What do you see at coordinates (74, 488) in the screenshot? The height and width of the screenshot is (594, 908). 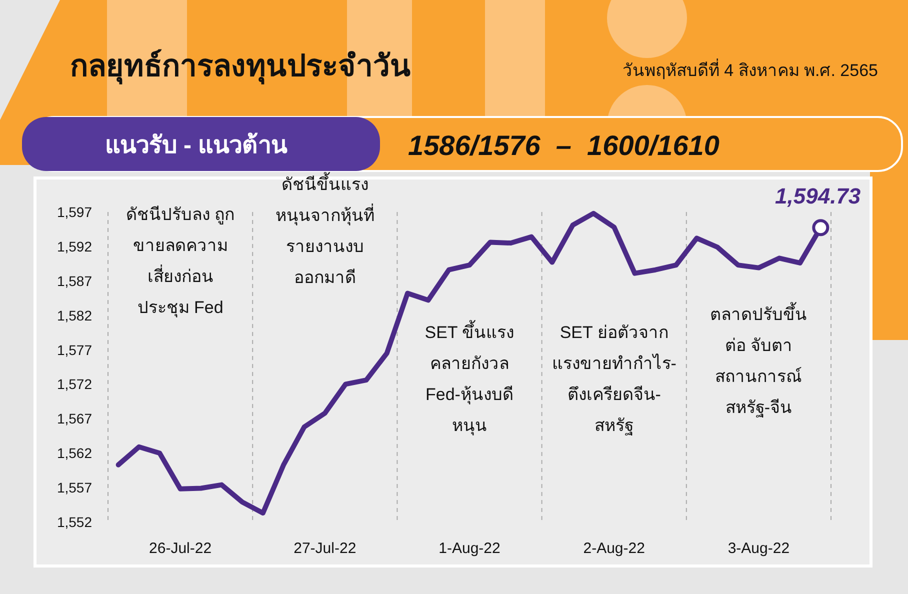 I see `y-tick-label: 1,557` at bounding box center [74, 488].